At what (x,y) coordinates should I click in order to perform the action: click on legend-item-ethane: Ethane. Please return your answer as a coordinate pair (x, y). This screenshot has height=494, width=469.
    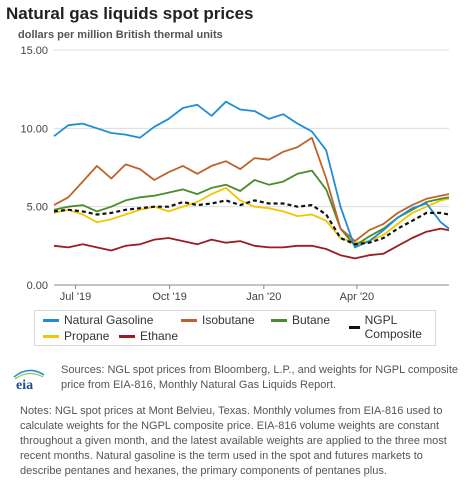
    Looking at the image, I should click on (148, 336).